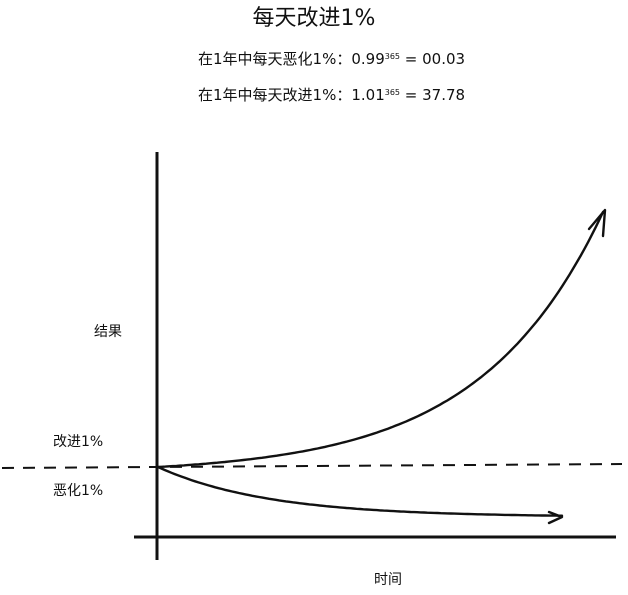 The image size is (628, 595). I want to click on formula-improve-result: = 37.78, so click(433, 95).